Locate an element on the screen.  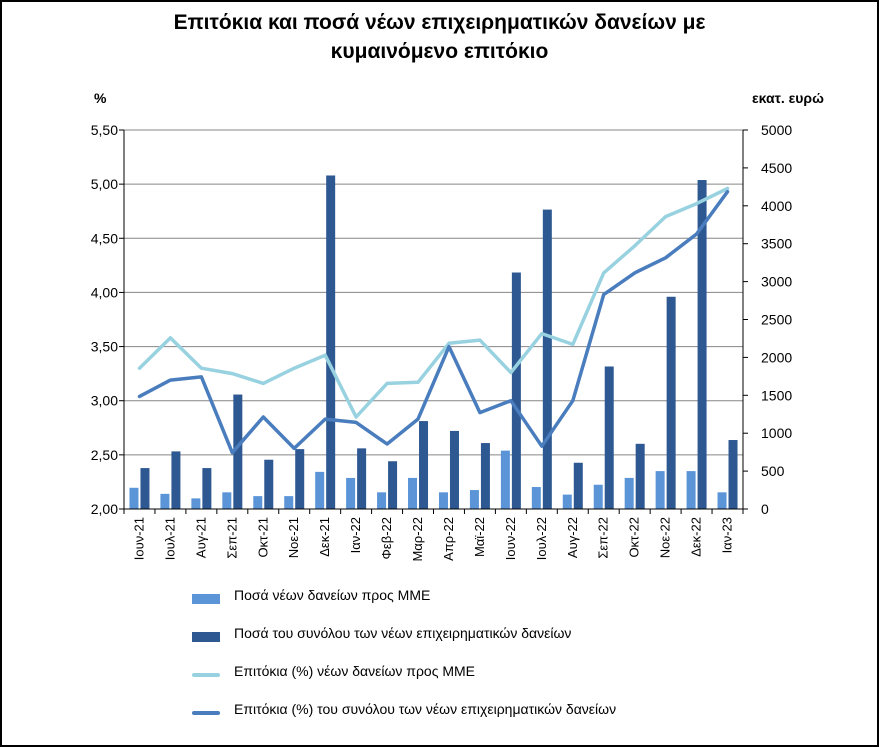
left-axis-ticks: 5,50 5,00 4,50 4,00 3,50 3,00 2,50 2,00 is located at coordinates (107, 319).